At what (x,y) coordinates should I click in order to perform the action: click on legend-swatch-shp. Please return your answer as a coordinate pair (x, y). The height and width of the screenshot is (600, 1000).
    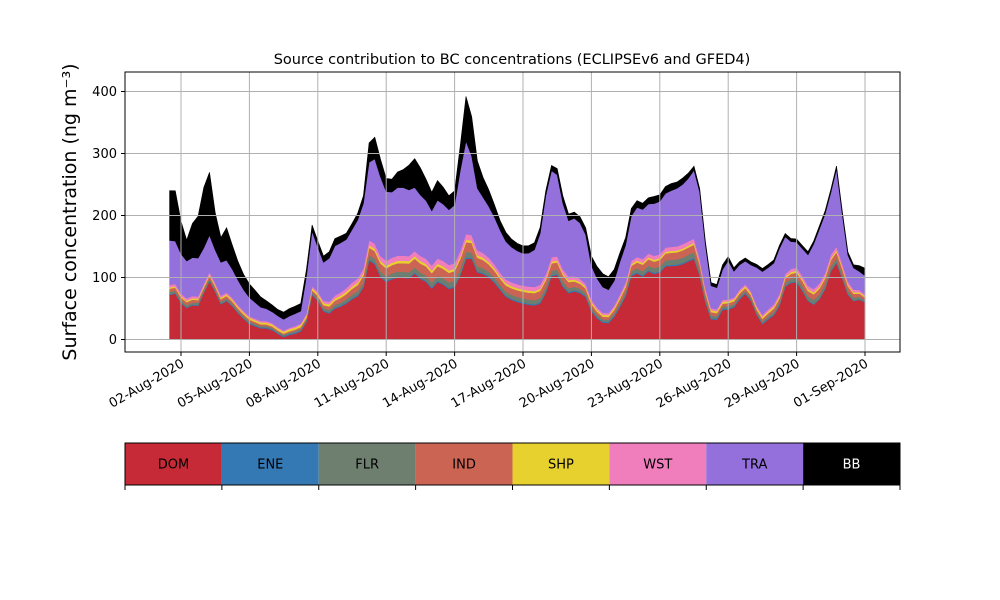
    Looking at the image, I should click on (561, 464).